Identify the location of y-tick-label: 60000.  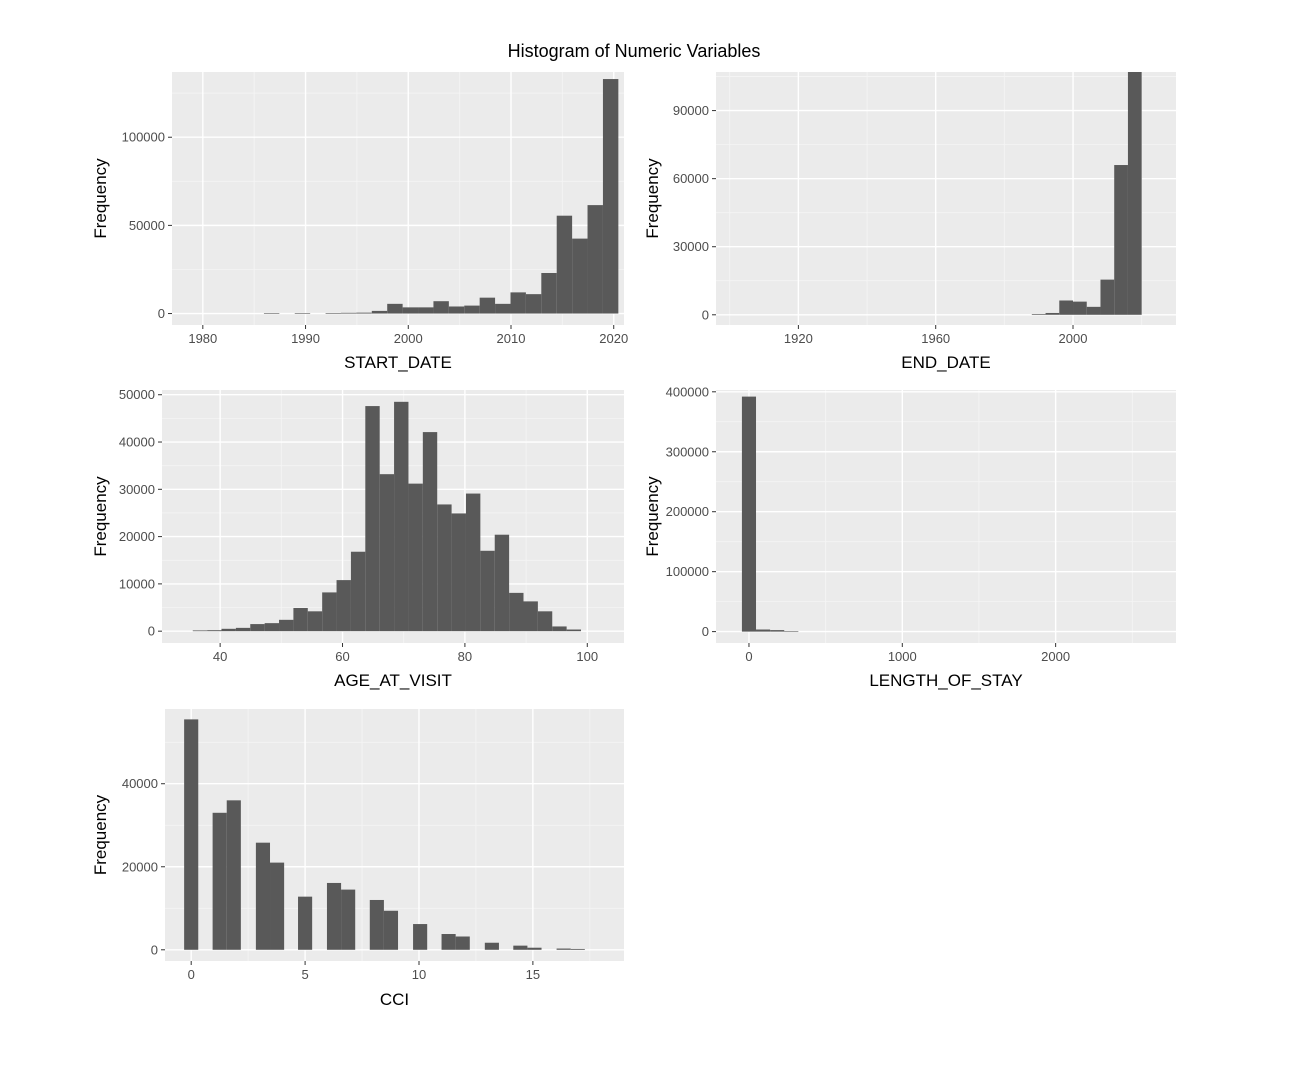
(691, 178).